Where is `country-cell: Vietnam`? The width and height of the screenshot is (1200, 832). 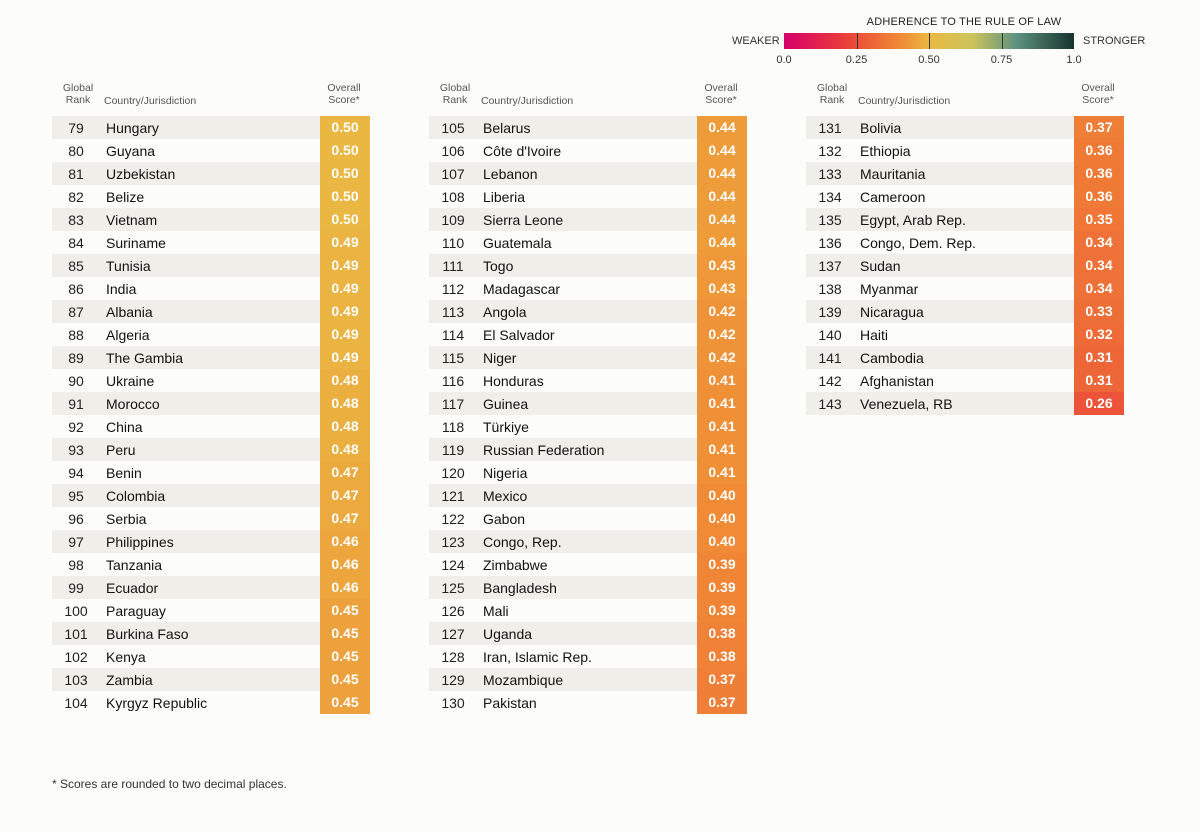 country-cell: Vietnam is located at coordinates (132, 219).